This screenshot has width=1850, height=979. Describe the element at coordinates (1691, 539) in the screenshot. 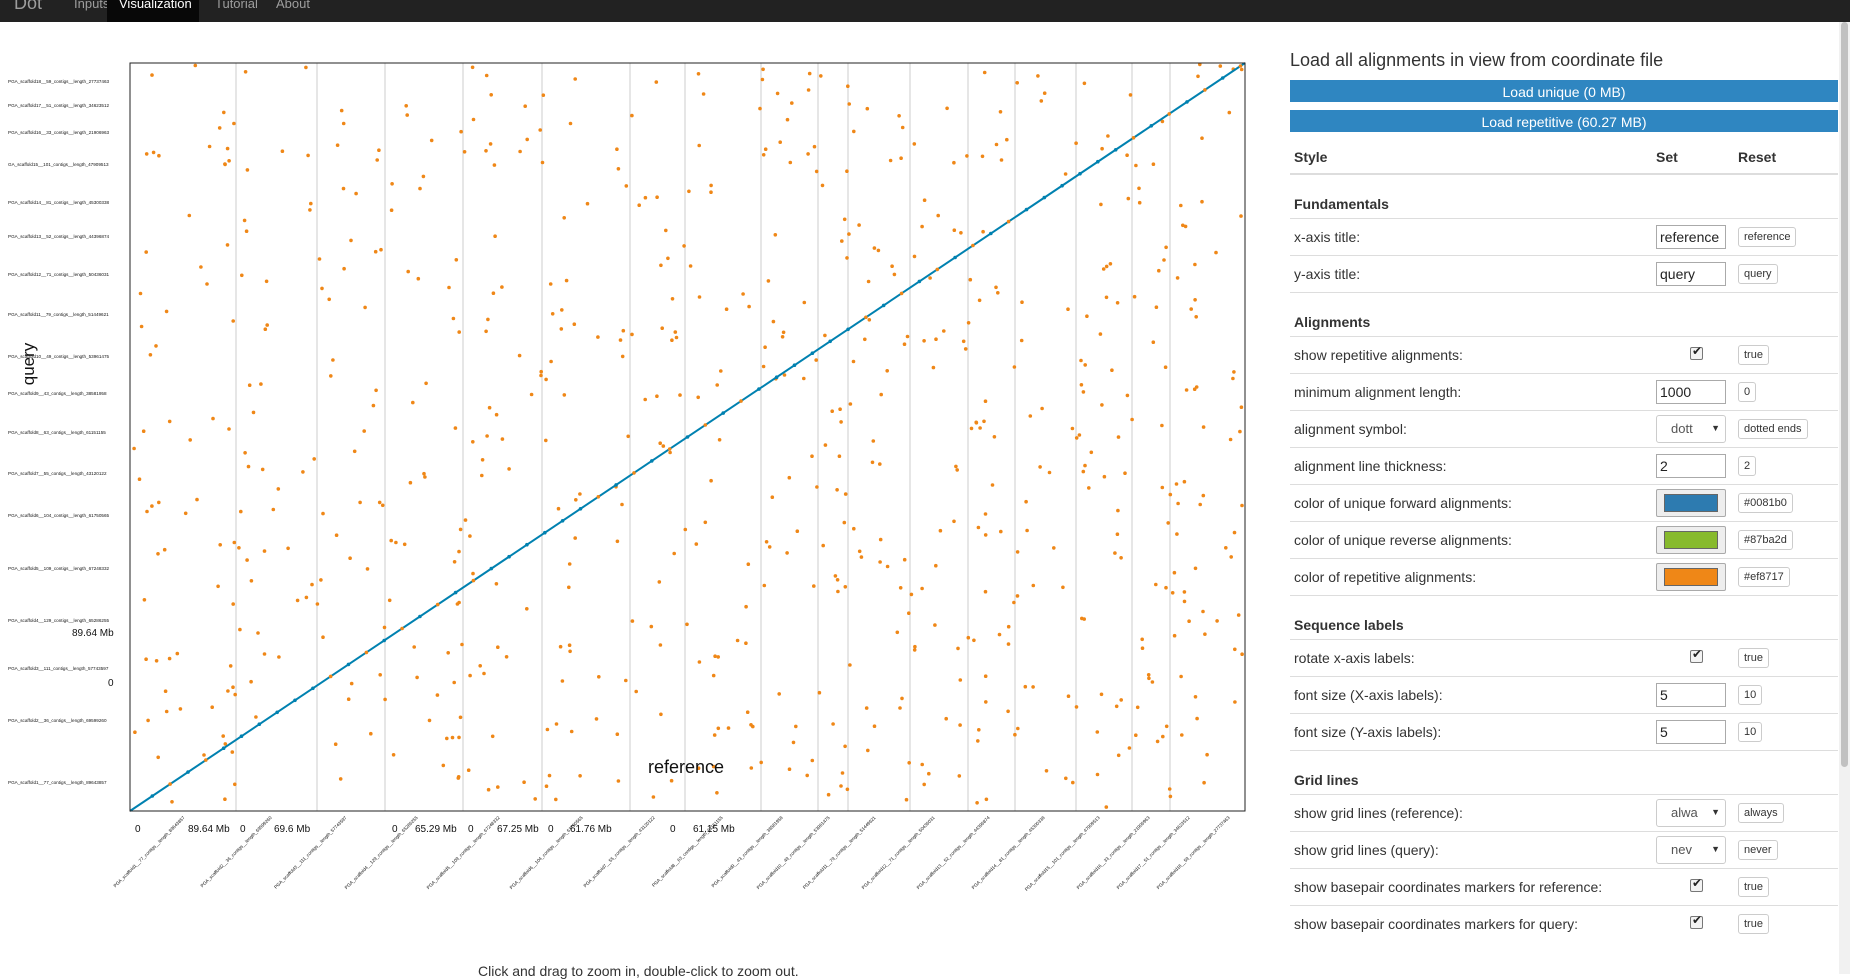

I see `reverse-color-picker` at that location.